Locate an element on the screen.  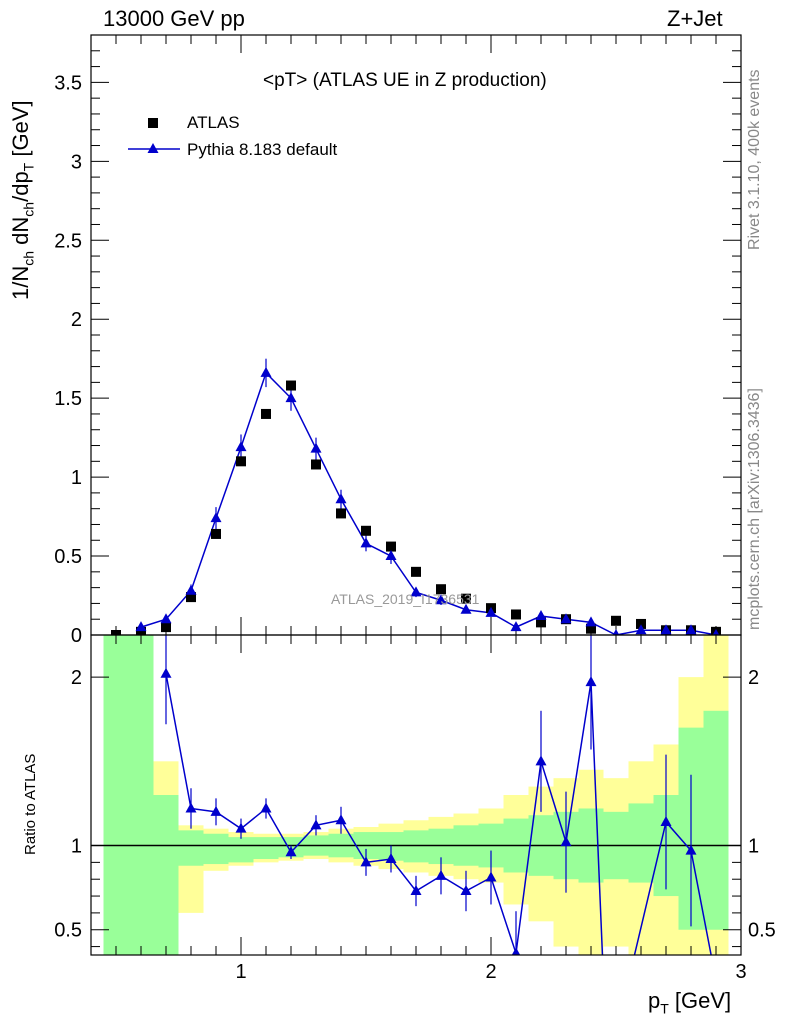
legend is located at coordinates (154, 135).